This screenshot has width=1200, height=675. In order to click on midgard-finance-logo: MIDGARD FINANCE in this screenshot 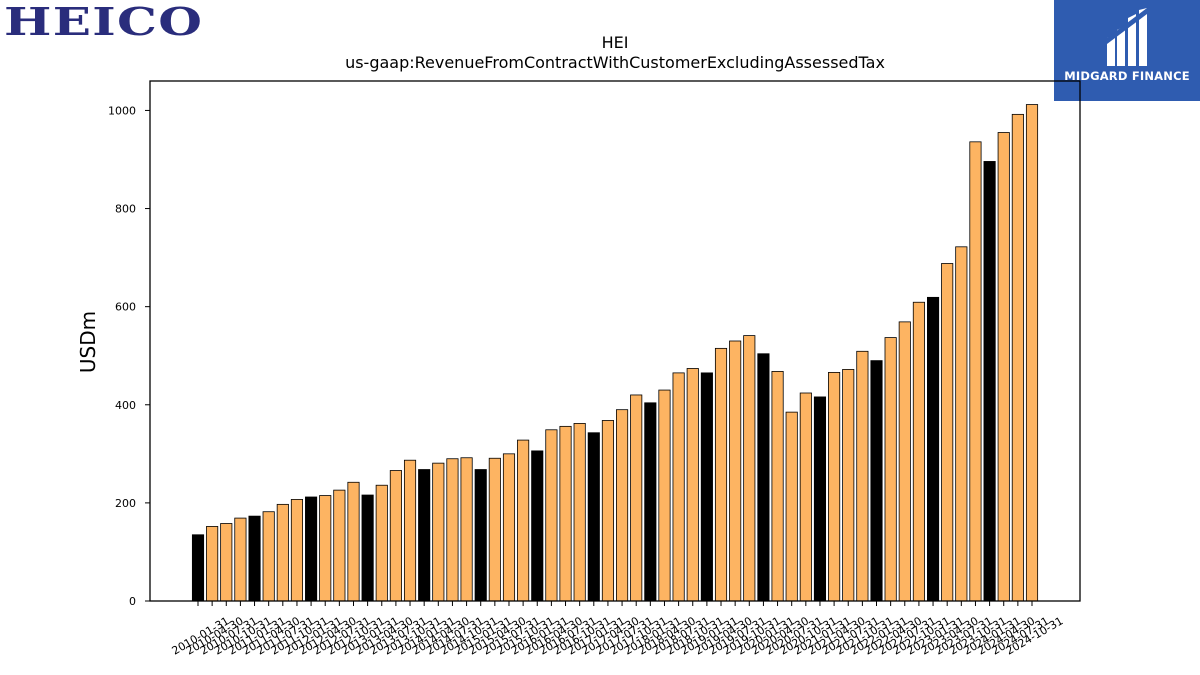, I will do `click(1127, 50)`.